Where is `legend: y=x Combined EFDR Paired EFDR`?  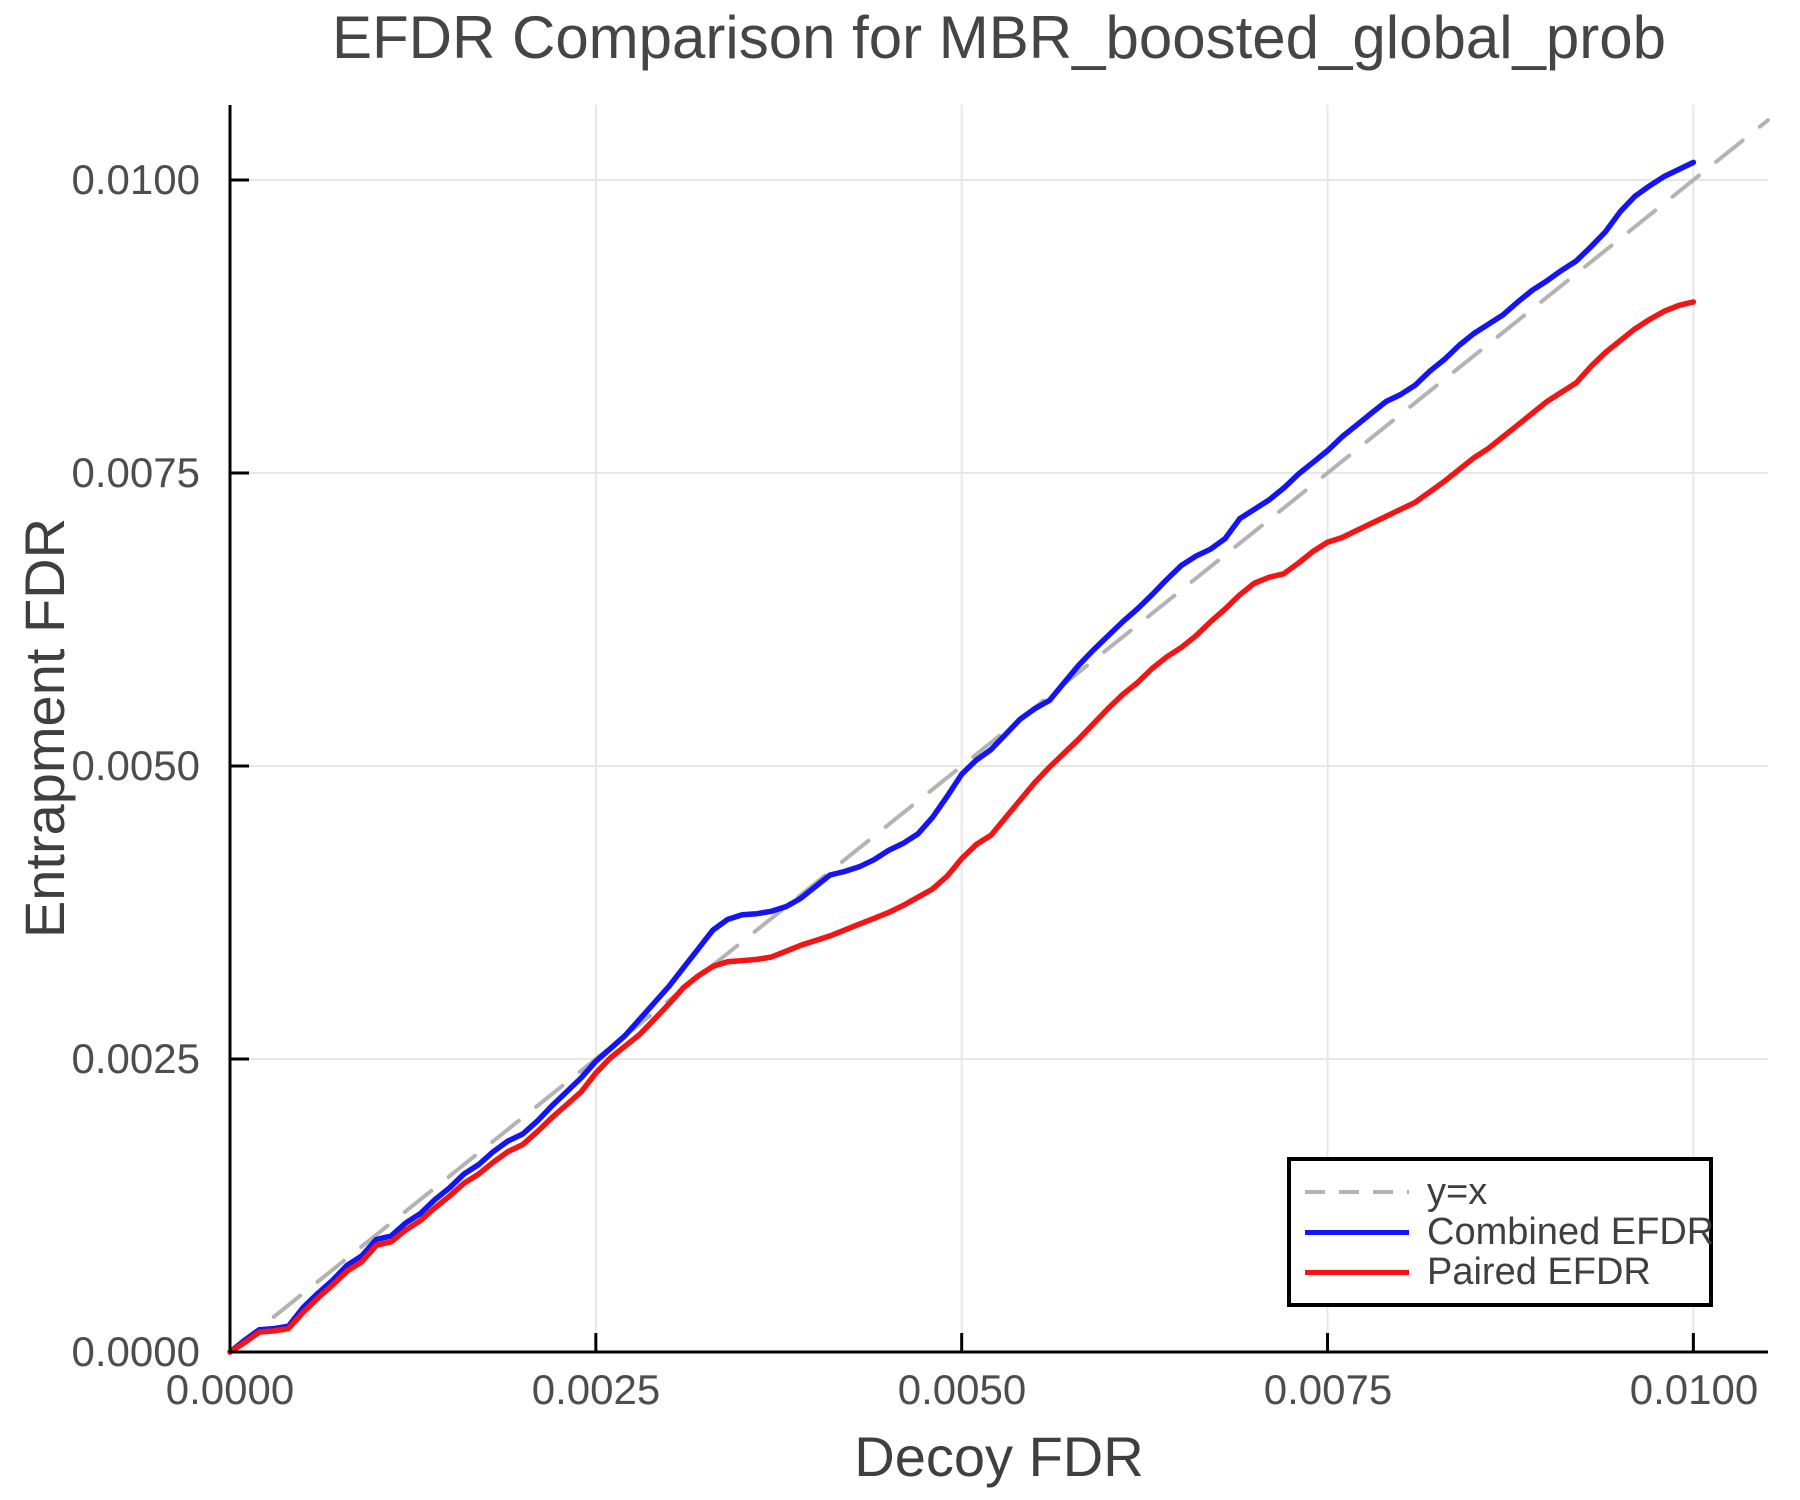
legend: y=x Combined EFDR Paired EFDR is located at coordinates (1500, 1232).